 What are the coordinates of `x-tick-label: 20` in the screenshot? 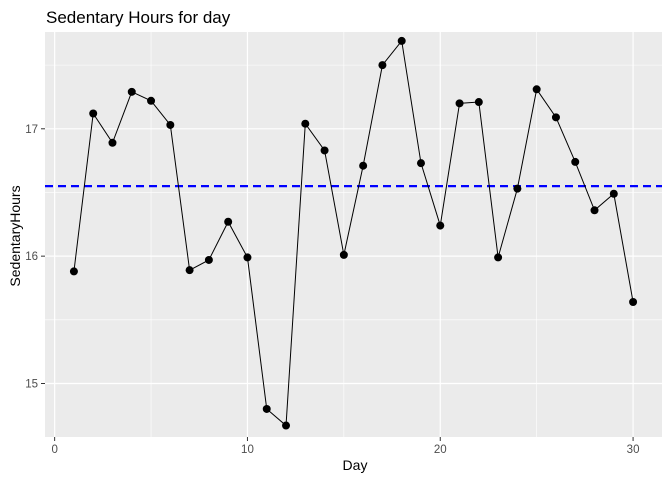 It's located at (440, 450).